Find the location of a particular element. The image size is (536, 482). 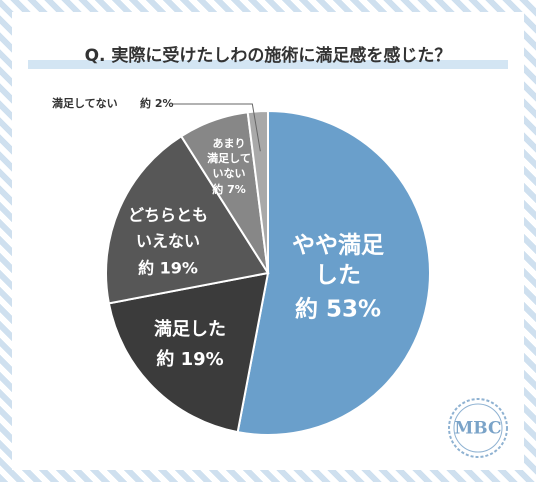

logo-ring is located at coordinates (478, 428).